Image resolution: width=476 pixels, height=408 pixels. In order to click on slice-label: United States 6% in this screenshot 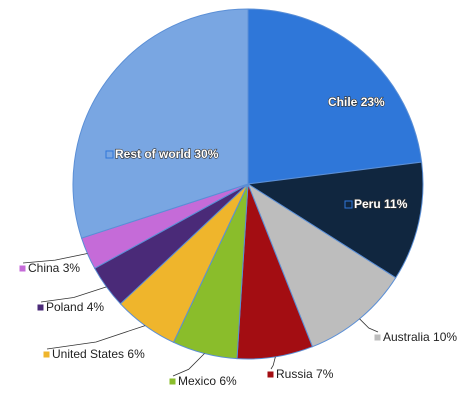, I will do `click(98, 354)`.